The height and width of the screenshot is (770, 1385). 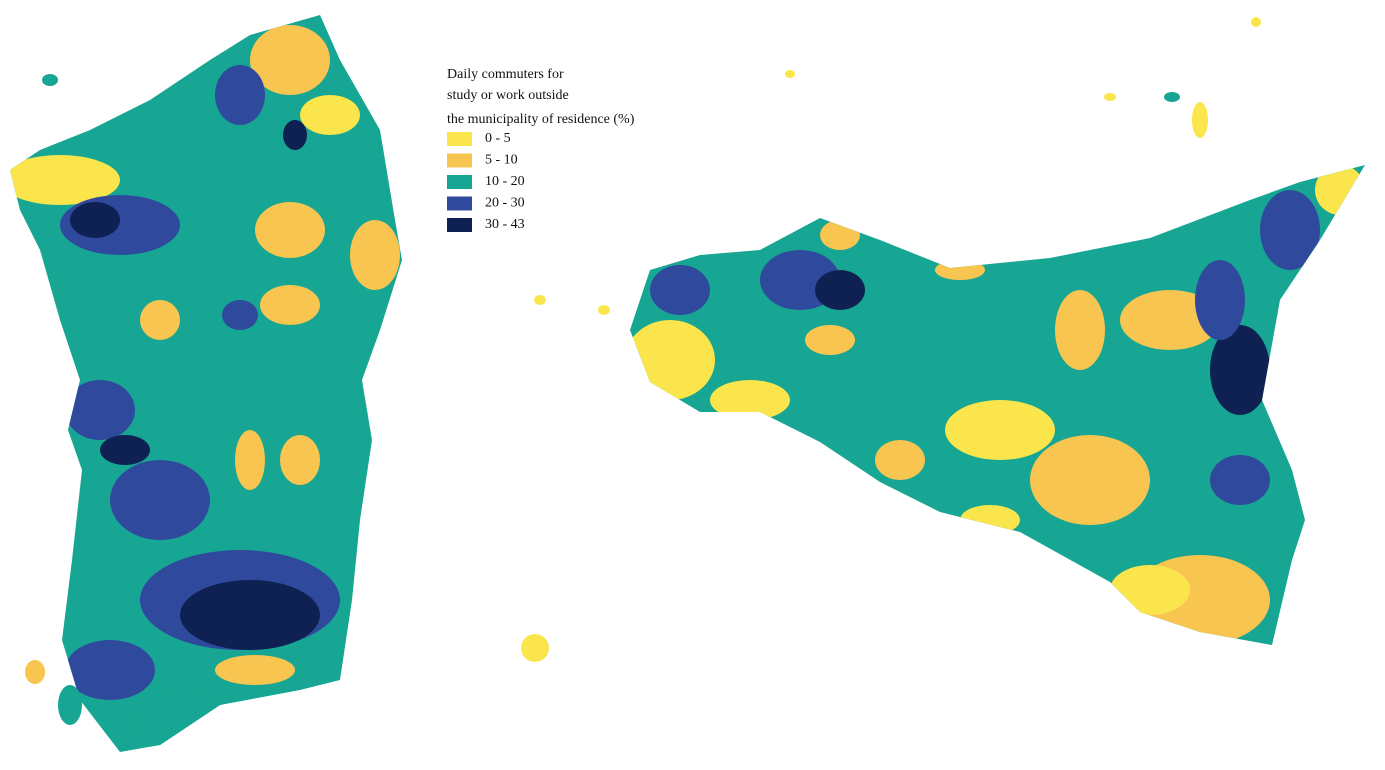 I want to click on legend-label: 5 - 10, so click(x=501, y=160).